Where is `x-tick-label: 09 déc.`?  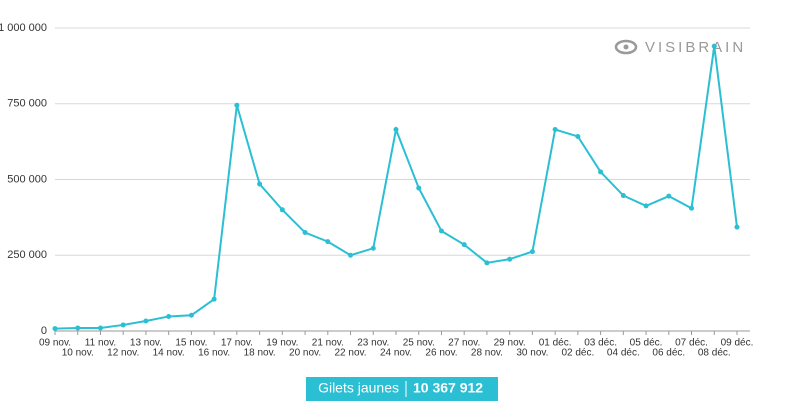 x-tick-label: 09 déc. is located at coordinates (737, 343).